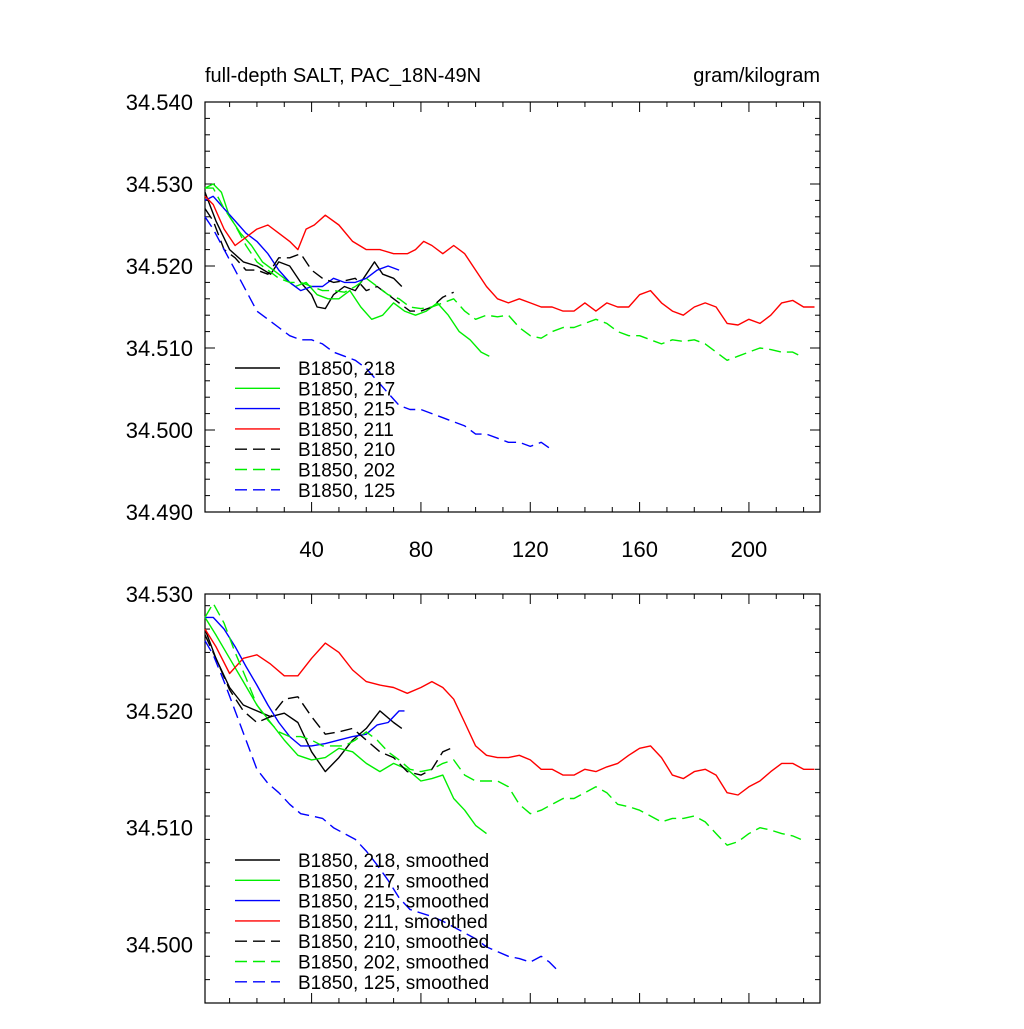 The image size is (1024, 1029). Describe the element at coordinates (393, 881) in the screenshot. I see `legend-label: B1850, 217, smoothed` at that location.